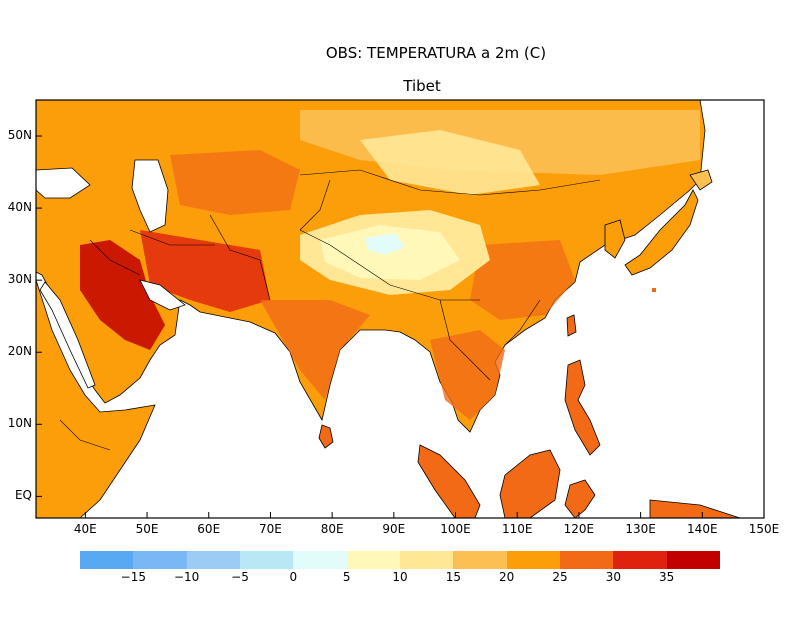  What do you see at coordinates (67, 335) in the screenshot?
I see `red-sea` at bounding box center [67, 335].